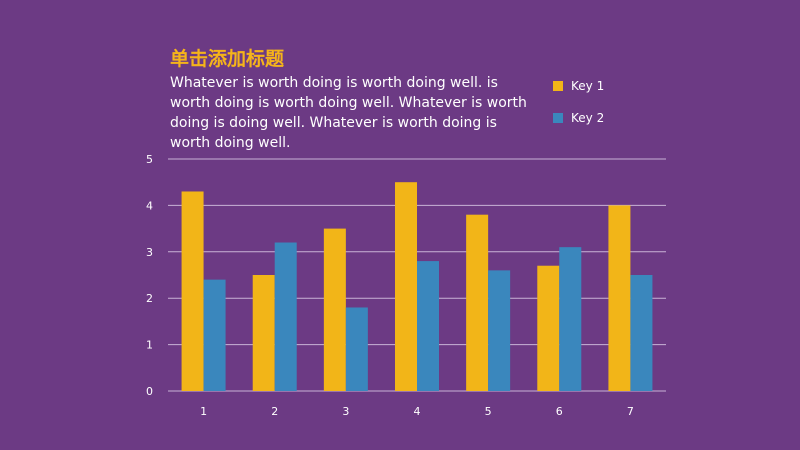 The height and width of the screenshot is (450, 800). I want to click on y-tick-label: 0, so click(149, 391).